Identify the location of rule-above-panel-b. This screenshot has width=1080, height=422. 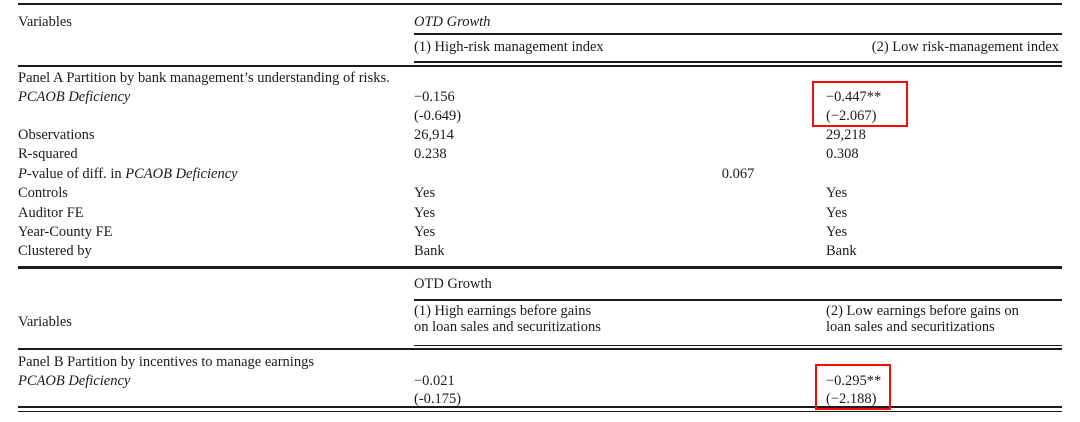
(540, 349).